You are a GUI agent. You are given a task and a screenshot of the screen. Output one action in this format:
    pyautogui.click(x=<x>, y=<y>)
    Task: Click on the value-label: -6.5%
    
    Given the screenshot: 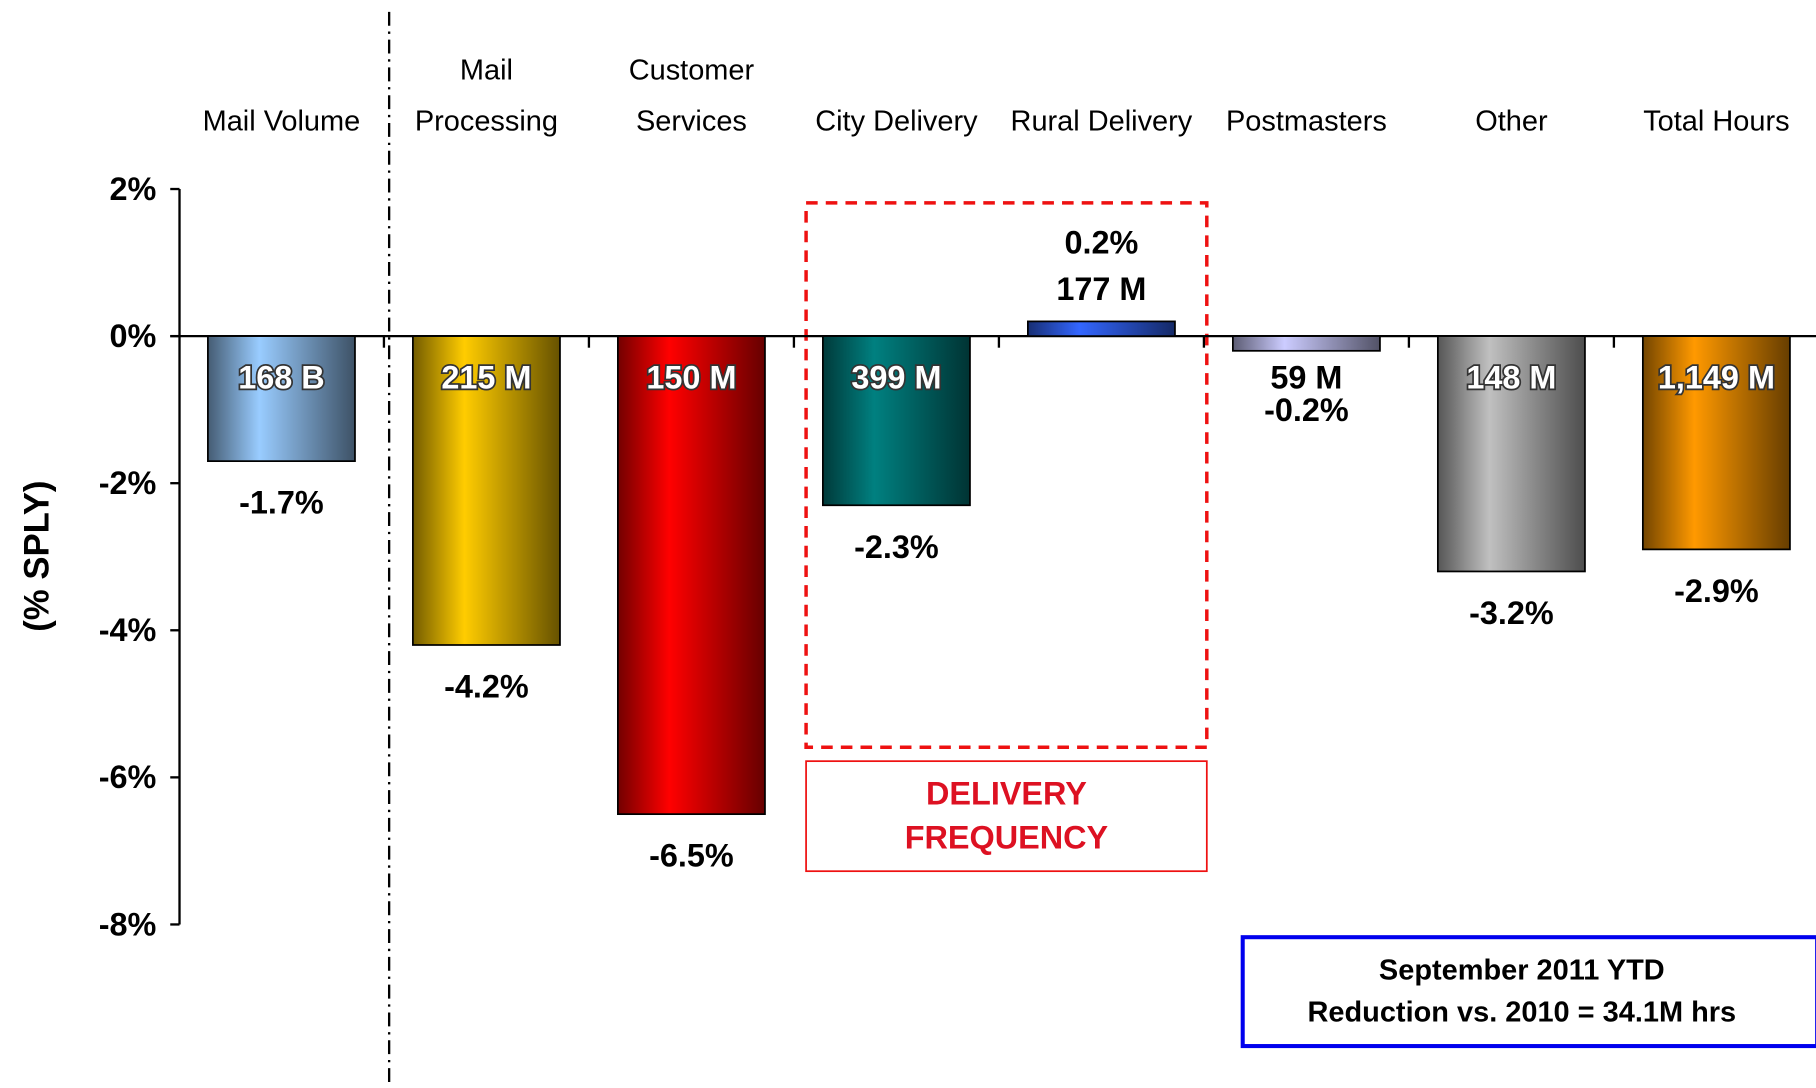 What is the action you would take?
    pyautogui.click(x=691, y=856)
    